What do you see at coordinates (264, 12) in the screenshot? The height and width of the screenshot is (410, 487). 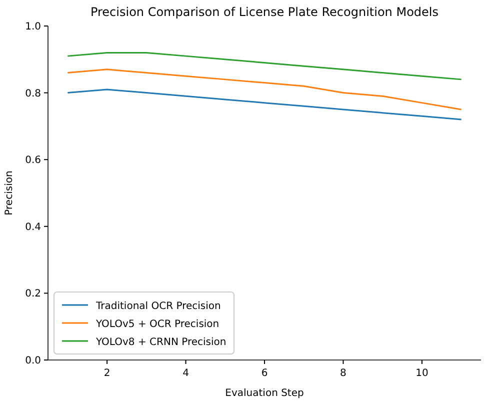 I see `chart-title: Precision Comparison of License Plate Recognition Models` at bounding box center [264, 12].